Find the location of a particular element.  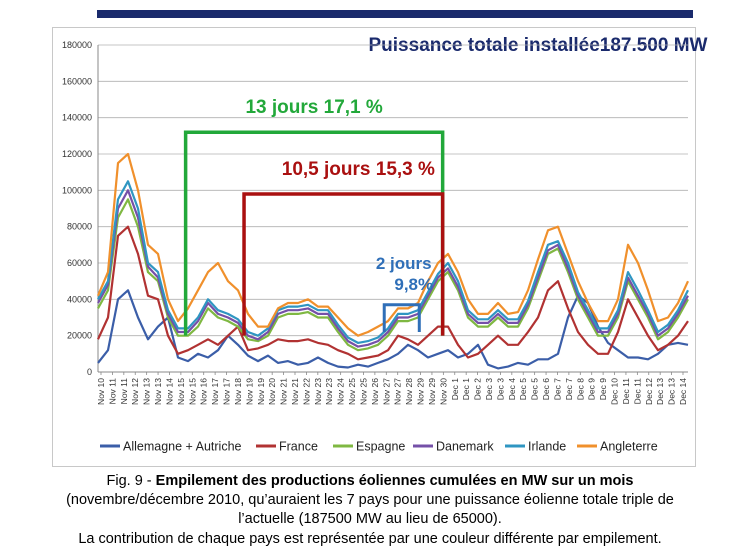

x-tick-label: Dec 8 is located at coordinates (580, 389).